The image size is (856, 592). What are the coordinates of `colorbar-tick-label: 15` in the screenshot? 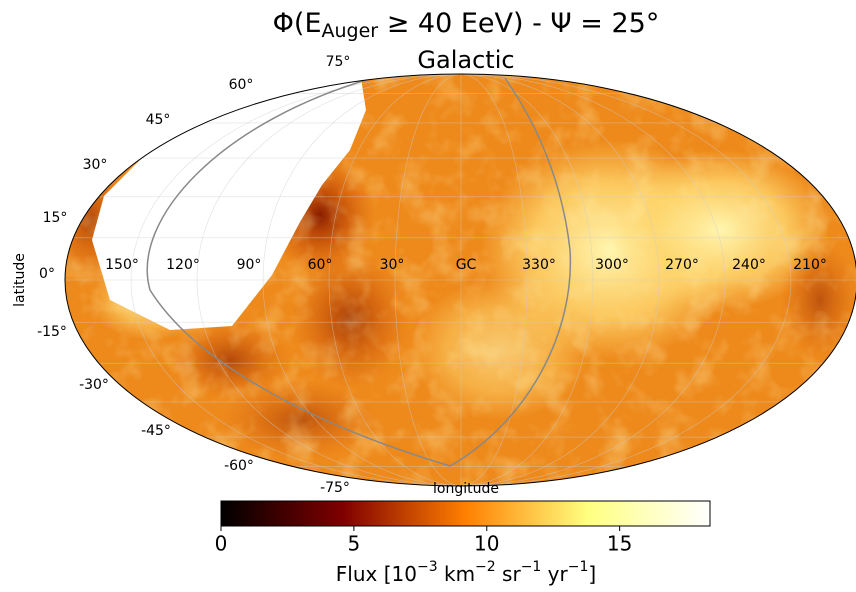 It's located at (619, 544).